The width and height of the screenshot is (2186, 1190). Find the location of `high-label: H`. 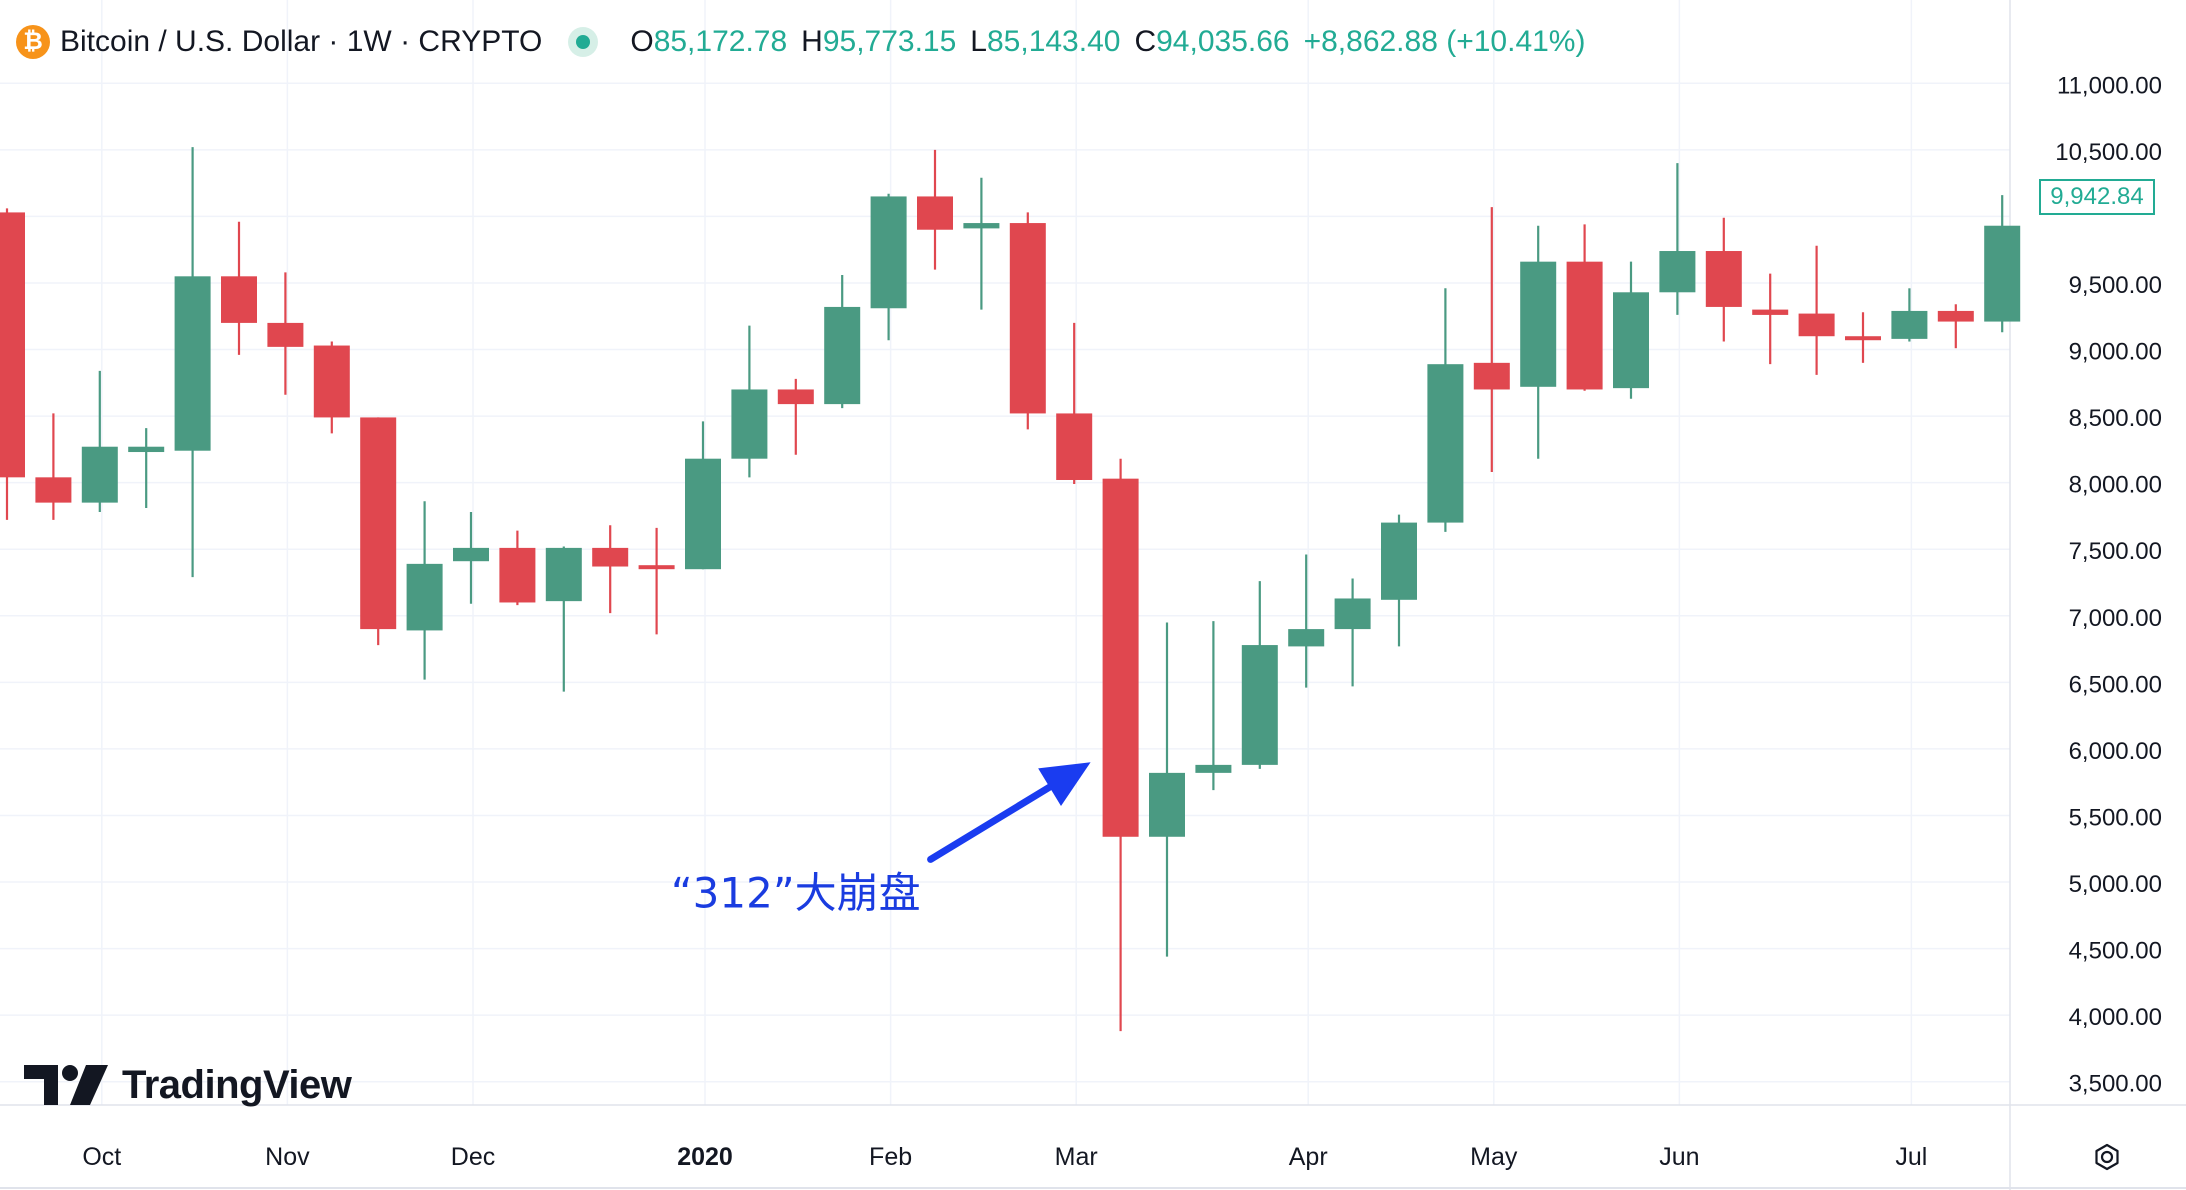

high-label: H is located at coordinates (812, 41).